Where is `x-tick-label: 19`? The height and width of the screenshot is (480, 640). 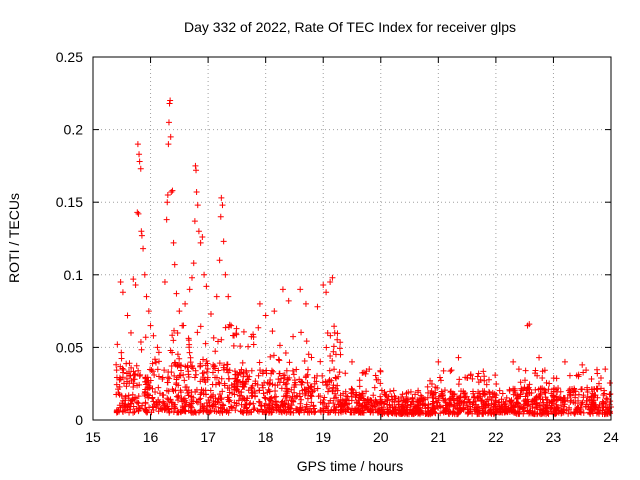
x-tick-label: 19 is located at coordinates (323, 437).